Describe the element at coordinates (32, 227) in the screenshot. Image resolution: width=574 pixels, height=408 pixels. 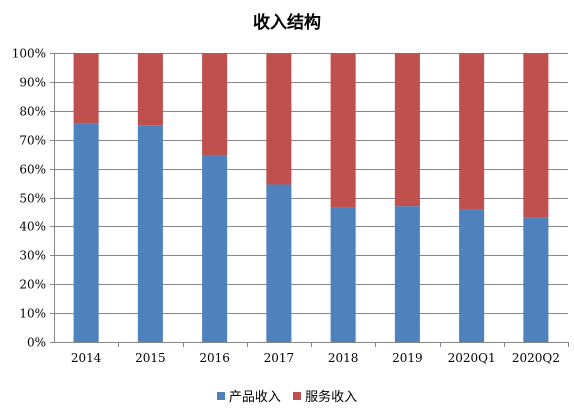
I see `y-tick-label: 40%` at that location.